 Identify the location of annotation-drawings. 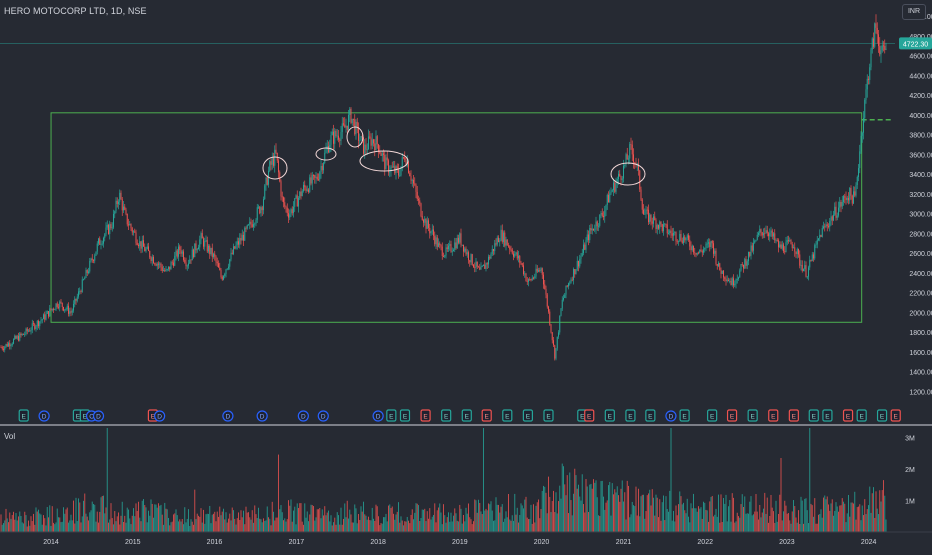
(454, 156).